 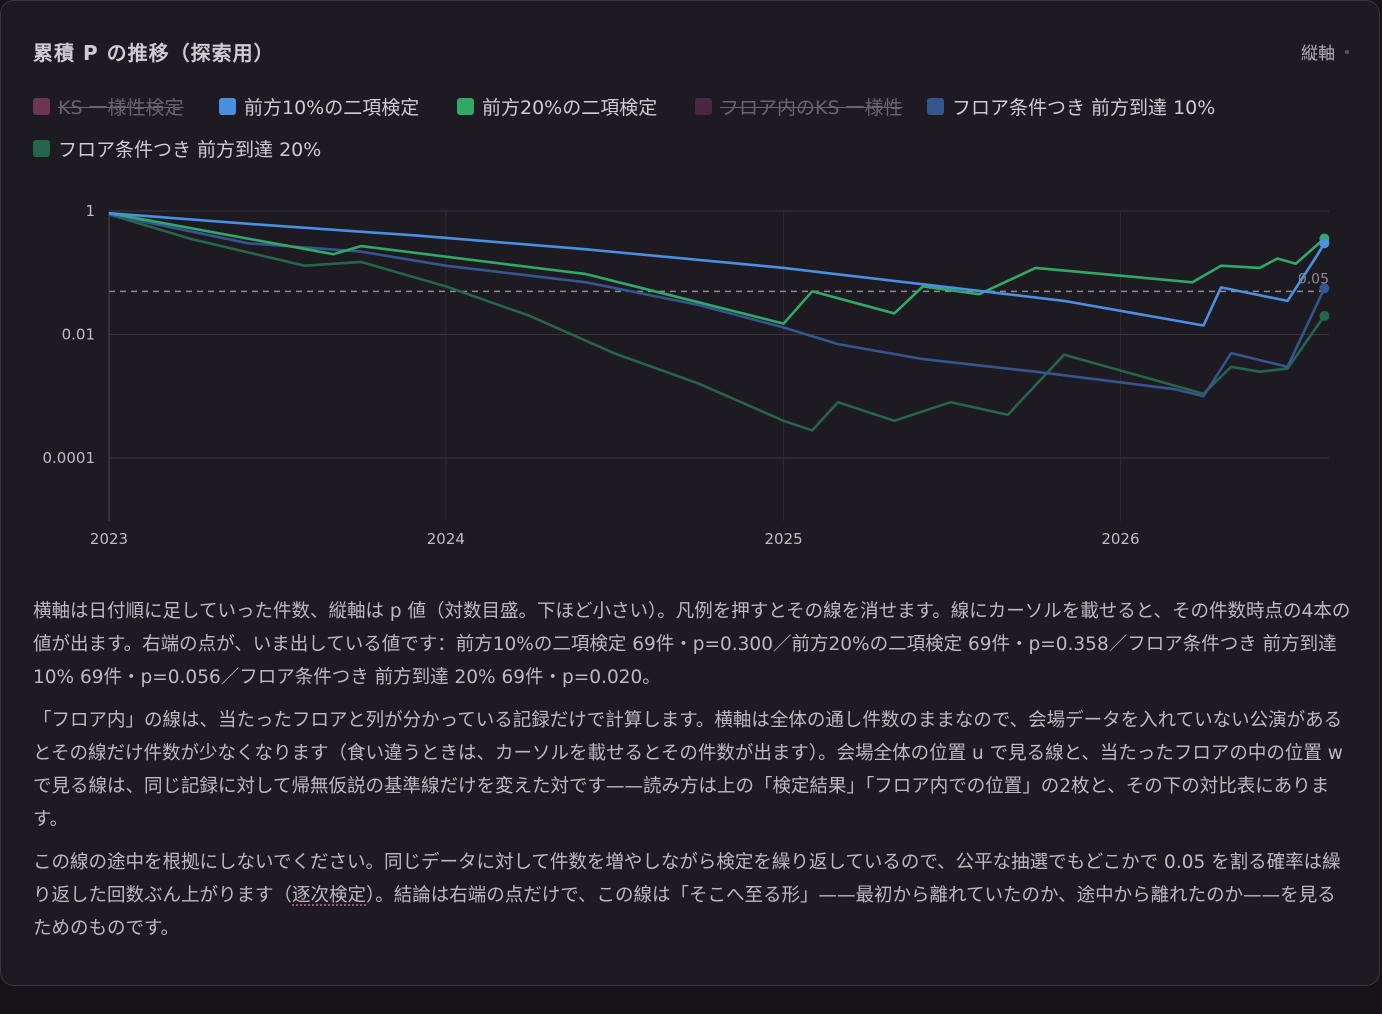 I want to click on toggle-indicator-icon, so click(x=1347, y=52).